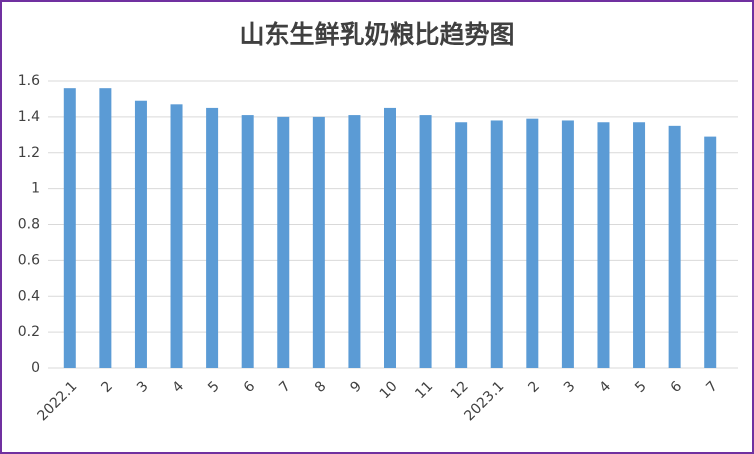  What do you see at coordinates (29, 332) in the screenshot?
I see `y-tick-label: 0.2` at bounding box center [29, 332].